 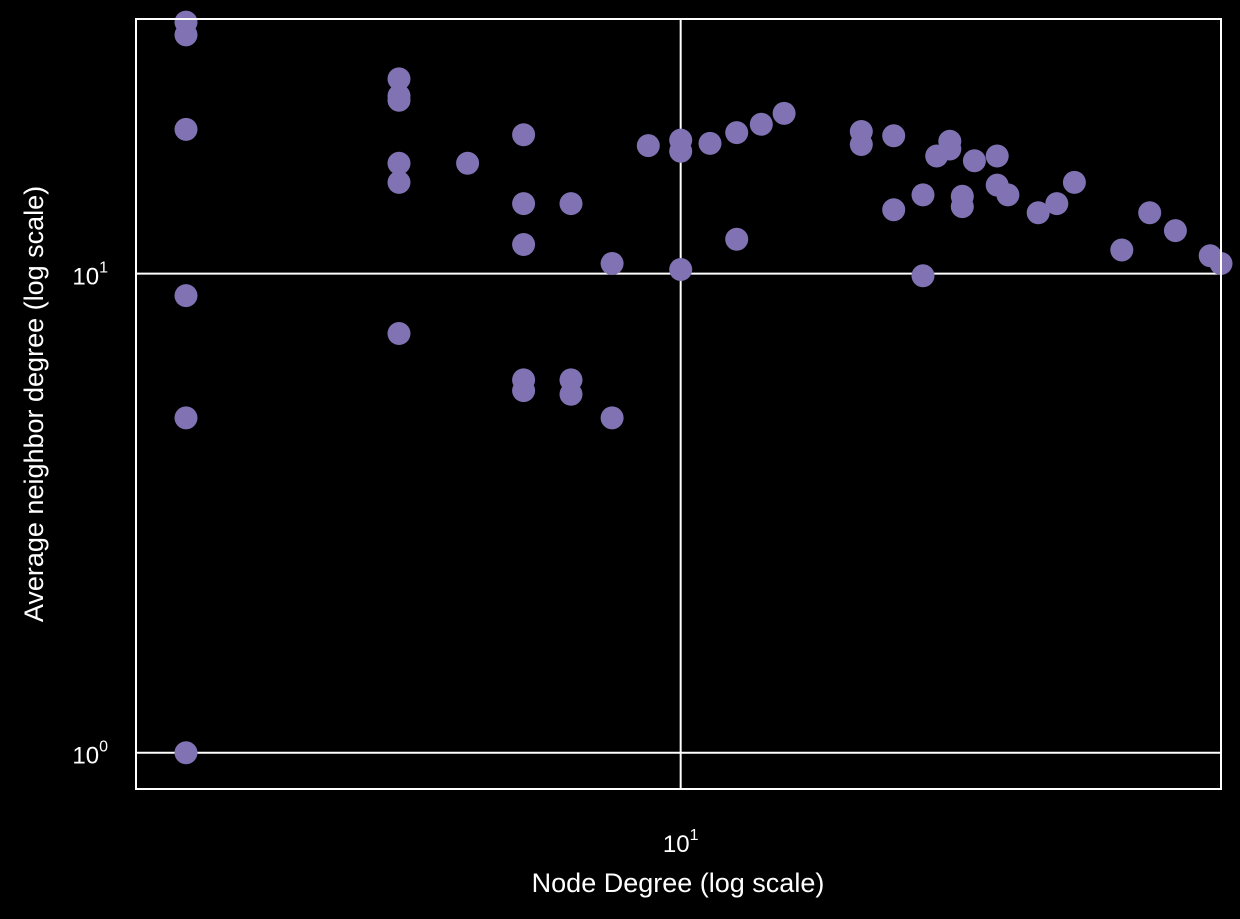 What do you see at coordinates (90, 515) in the screenshot?
I see `y-axis-ticks: 10⁰ 10¹` at bounding box center [90, 515].